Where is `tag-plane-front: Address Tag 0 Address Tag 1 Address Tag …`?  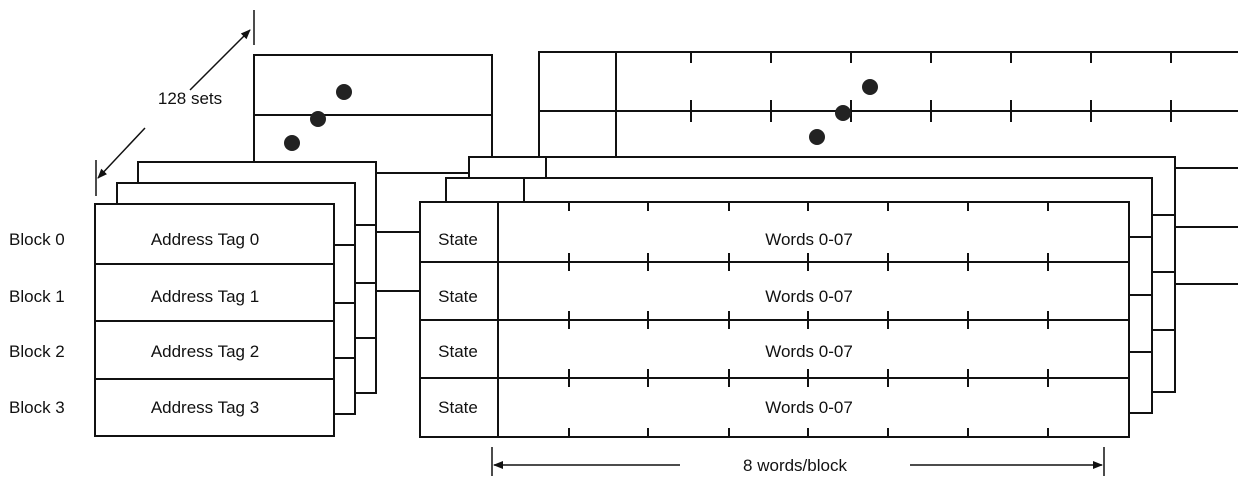
tag-plane-front: Address Tag 0 Address Tag 1 Address Tag … is located at coordinates (214, 320).